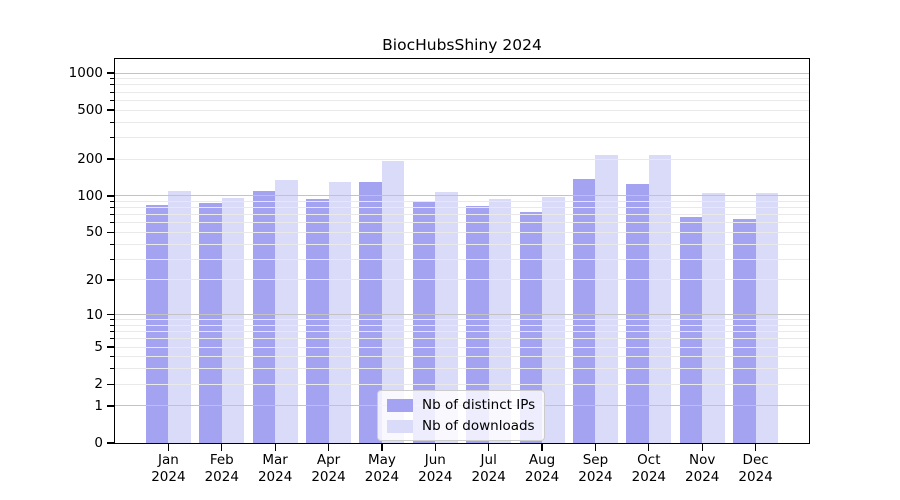  Describe the element at coordinates (264, 316) in the screenshot. I see `bar-s1-mar` at that location.